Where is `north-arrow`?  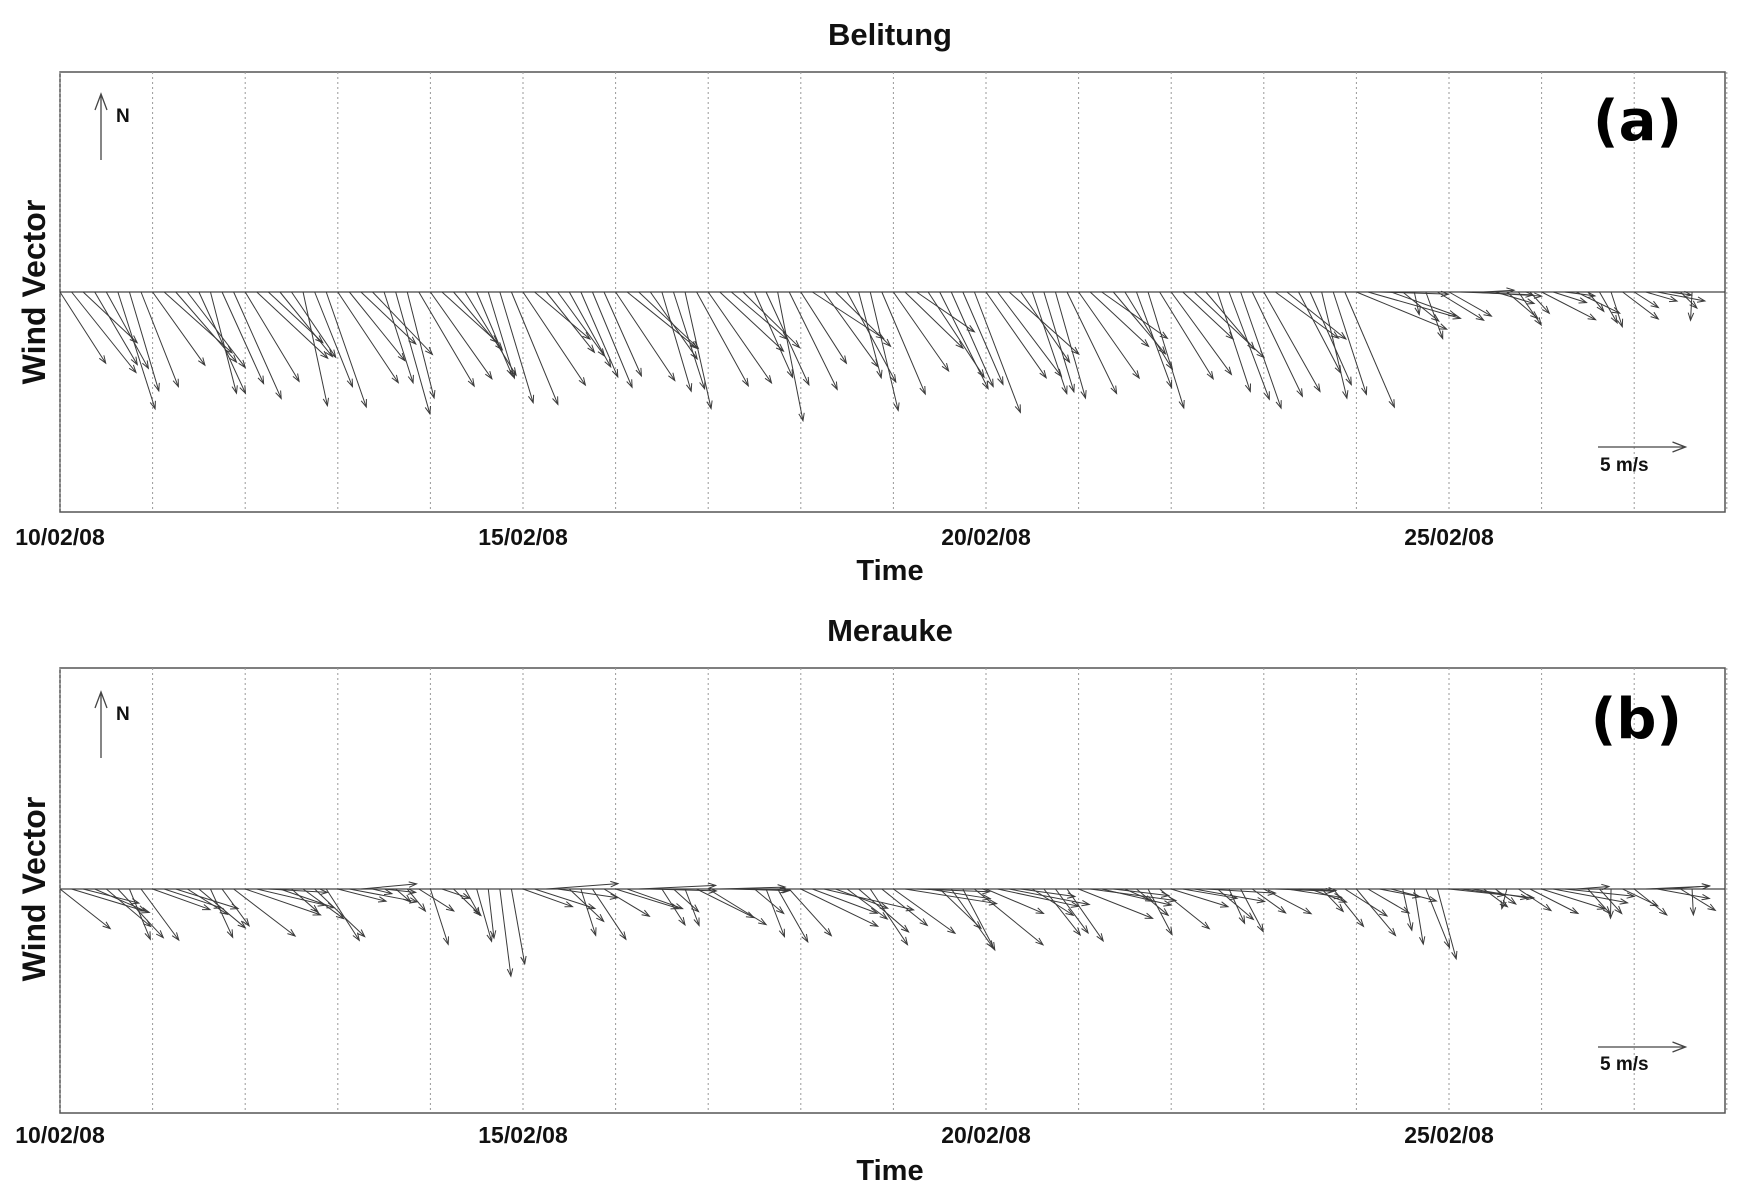 north-arrow is located at coordinates (101, 724).